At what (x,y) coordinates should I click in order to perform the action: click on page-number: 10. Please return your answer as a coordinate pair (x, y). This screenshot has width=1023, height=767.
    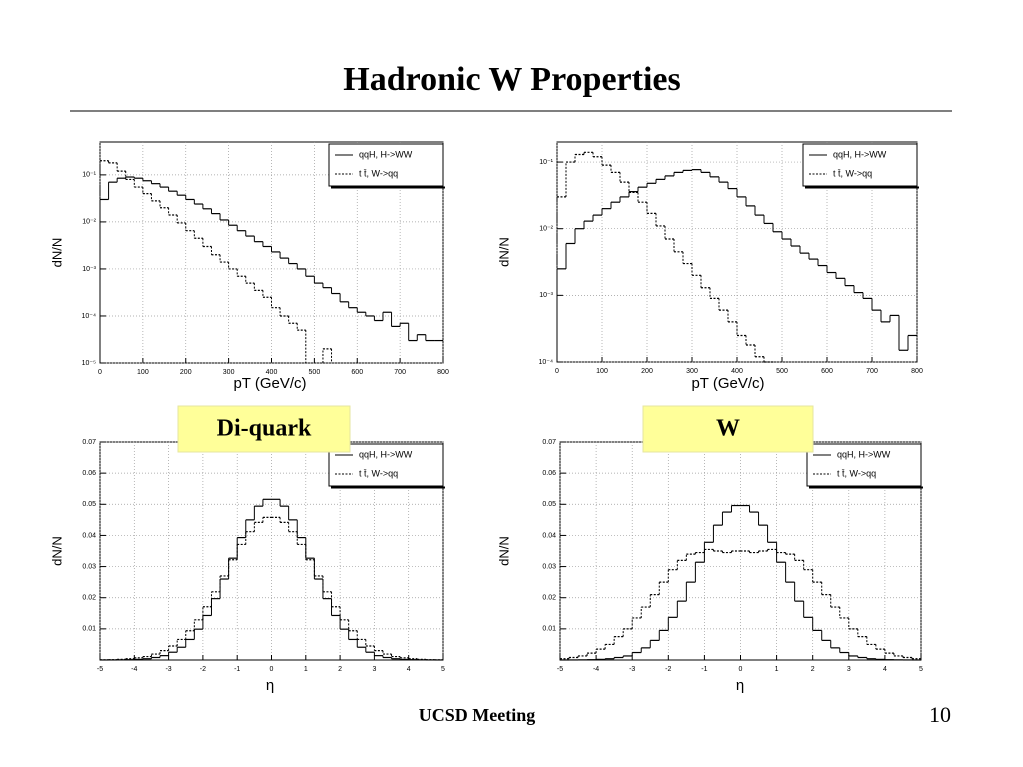
    Looking at the image, I should click on (940, 714).